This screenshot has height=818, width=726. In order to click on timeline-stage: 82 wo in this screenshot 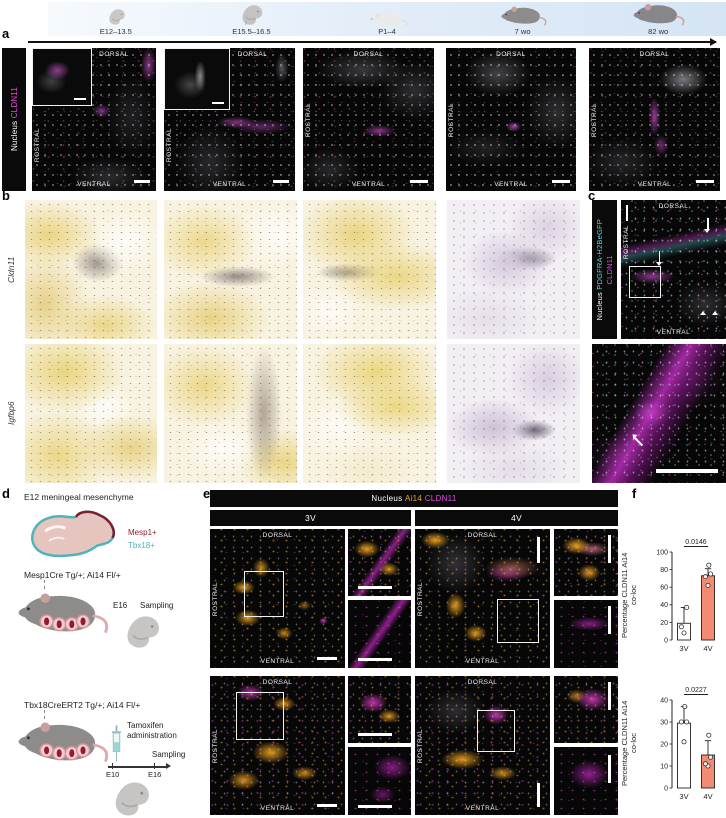, I will do `click(658, 19)`.